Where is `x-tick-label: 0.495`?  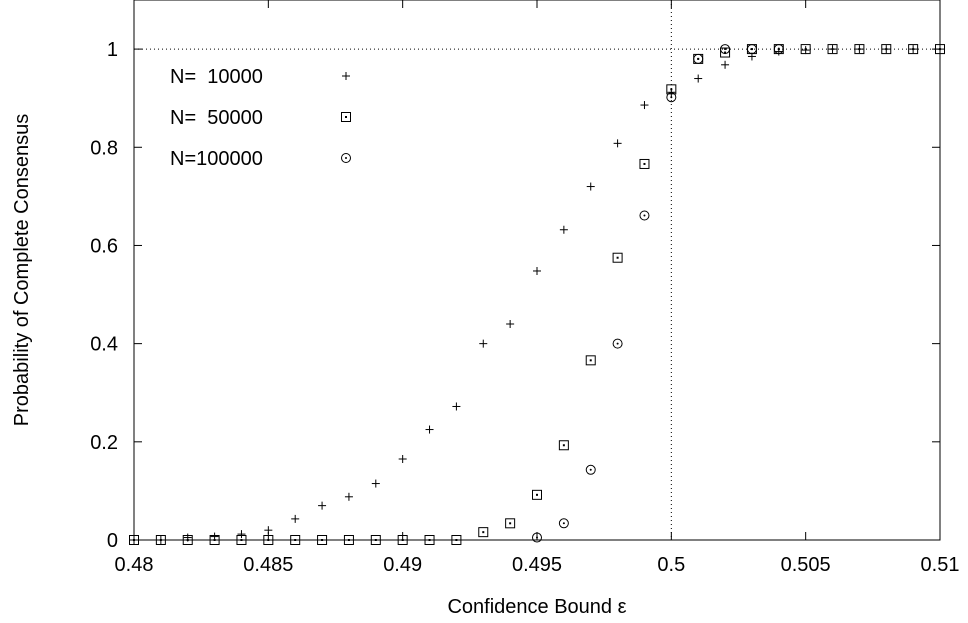 x-tick-label: 0.495 is located at coordinates (537, 565).